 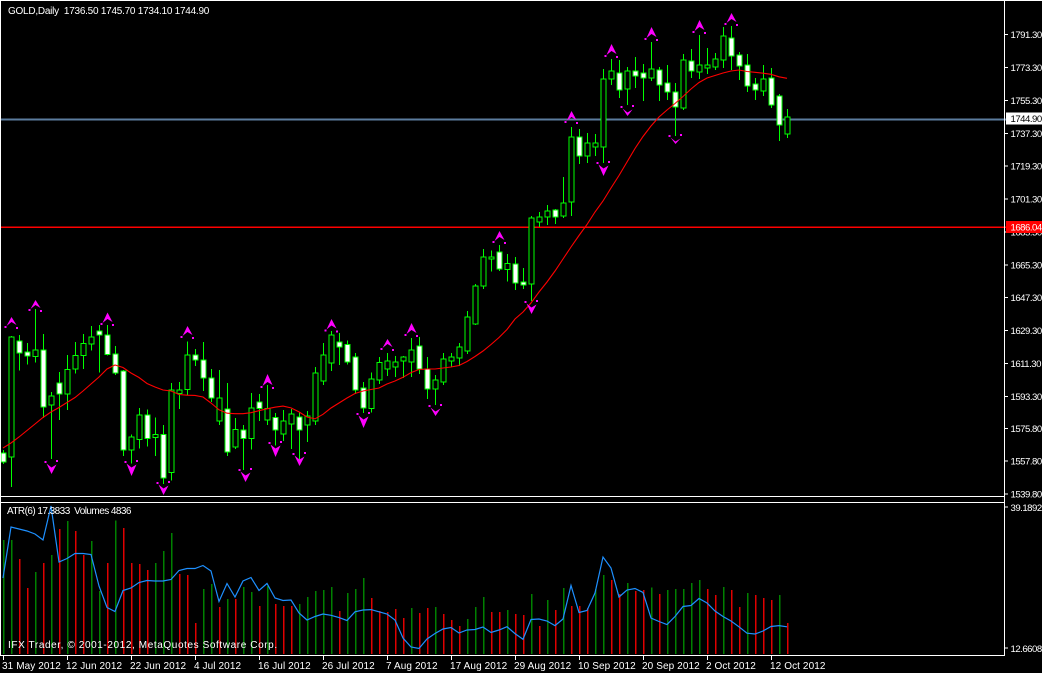 I want to click on svg-text: 1755.30, so click(x=1026, y=101).